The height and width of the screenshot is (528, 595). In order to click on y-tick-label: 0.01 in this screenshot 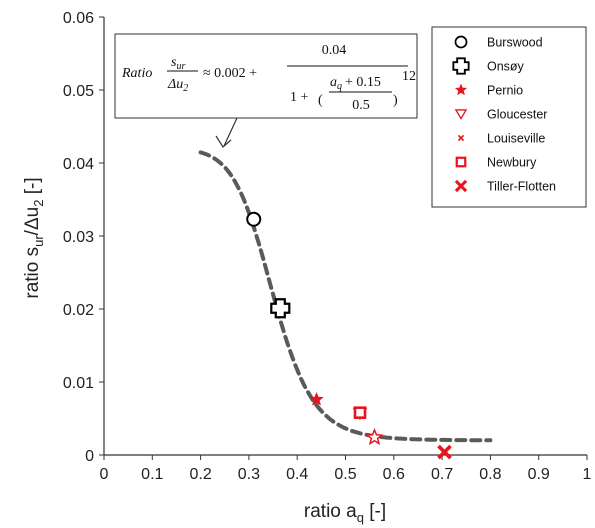, I will do `click(78, 383)`.